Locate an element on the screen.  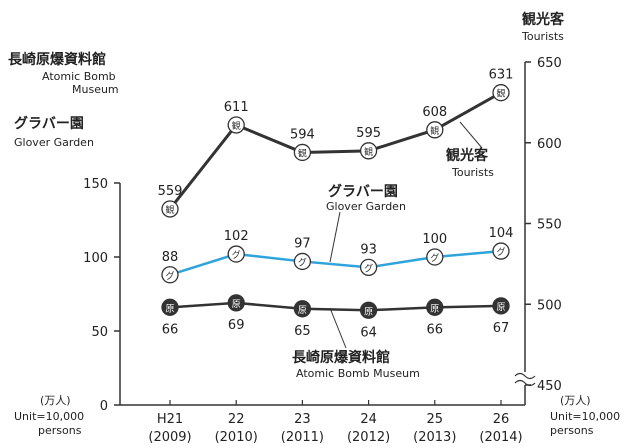
data-point: 観 608 is located at coordinates (434, 122).